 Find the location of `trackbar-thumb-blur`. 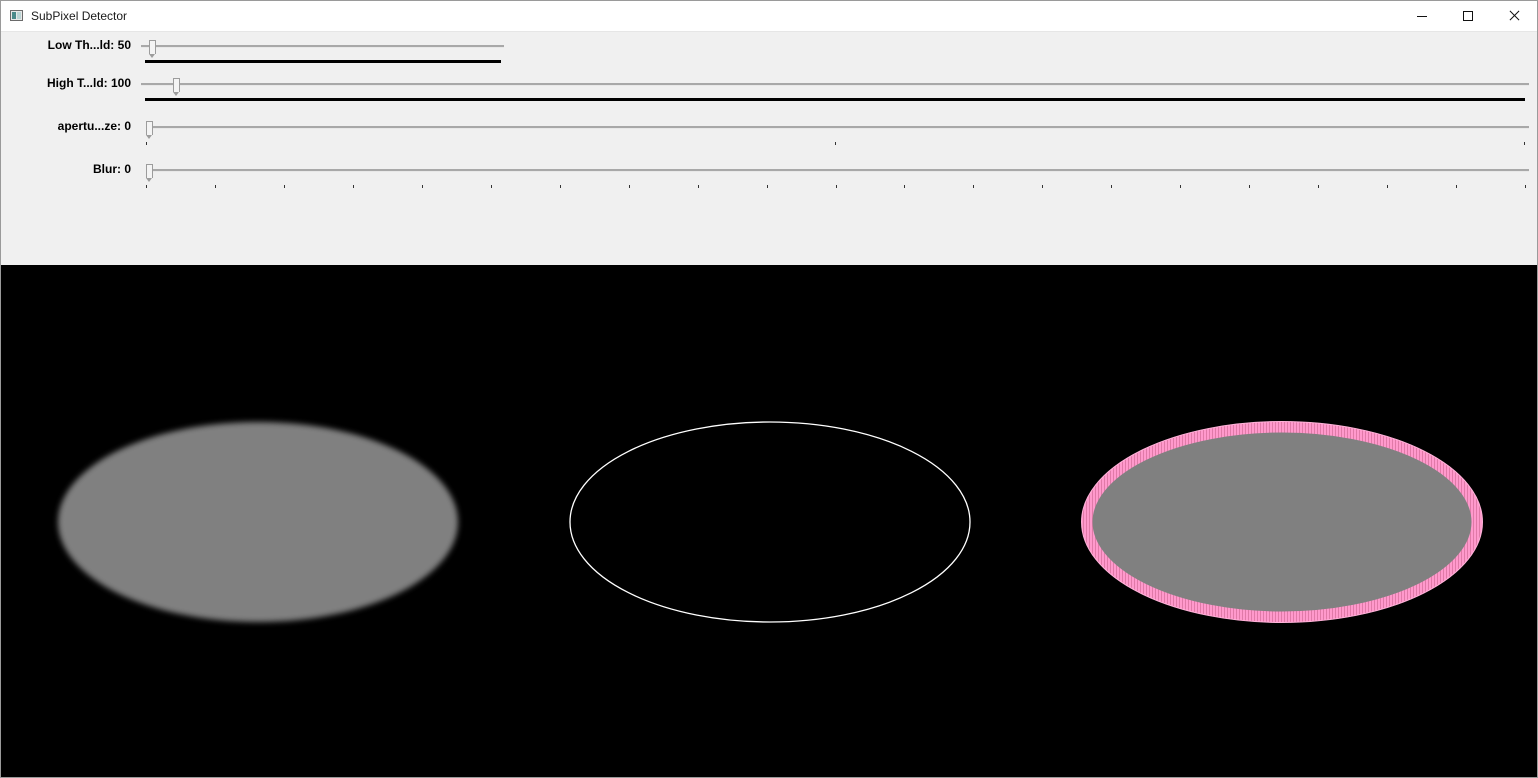

trackbar-thumb-blur is located at coordinates (149, 173).